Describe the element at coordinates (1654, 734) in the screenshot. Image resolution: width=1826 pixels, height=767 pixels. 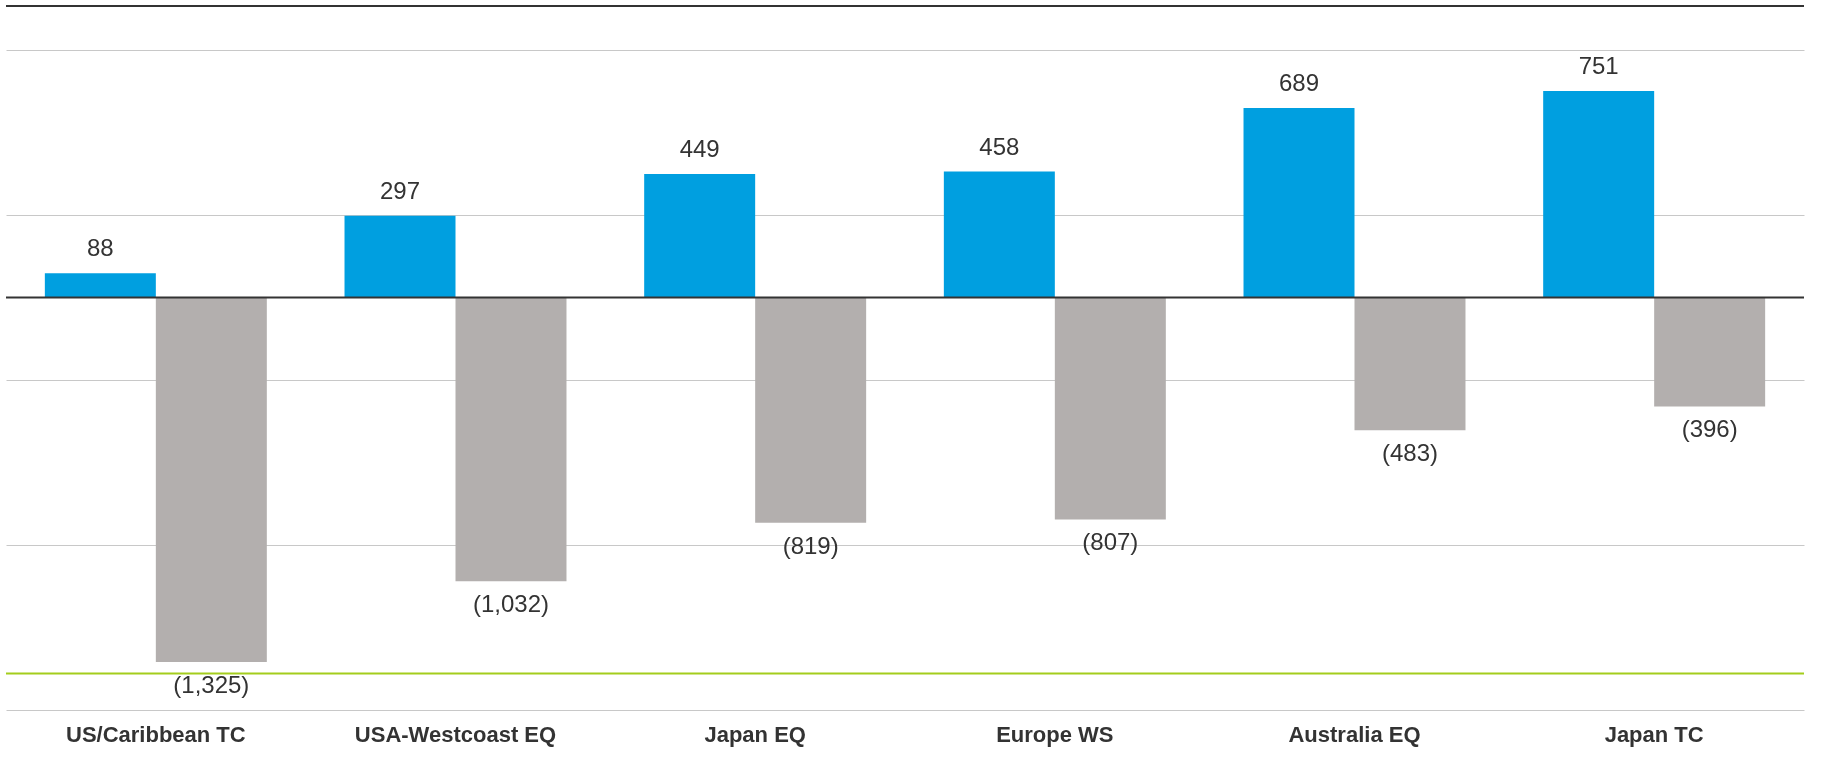
I see `x-tick-label: Japan TC` at that location.